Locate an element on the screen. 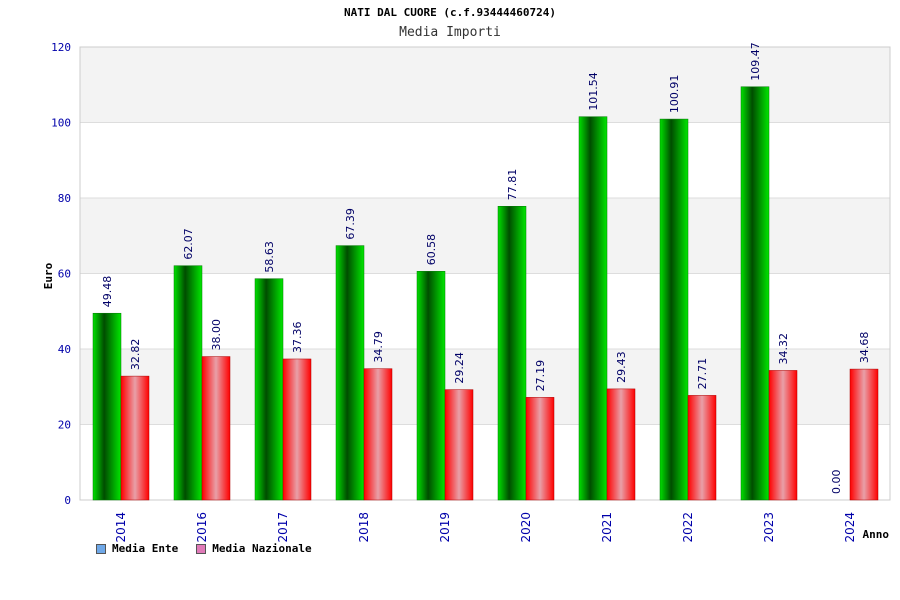  legend-swatch-nazionale is located at coordinates (201, 548).